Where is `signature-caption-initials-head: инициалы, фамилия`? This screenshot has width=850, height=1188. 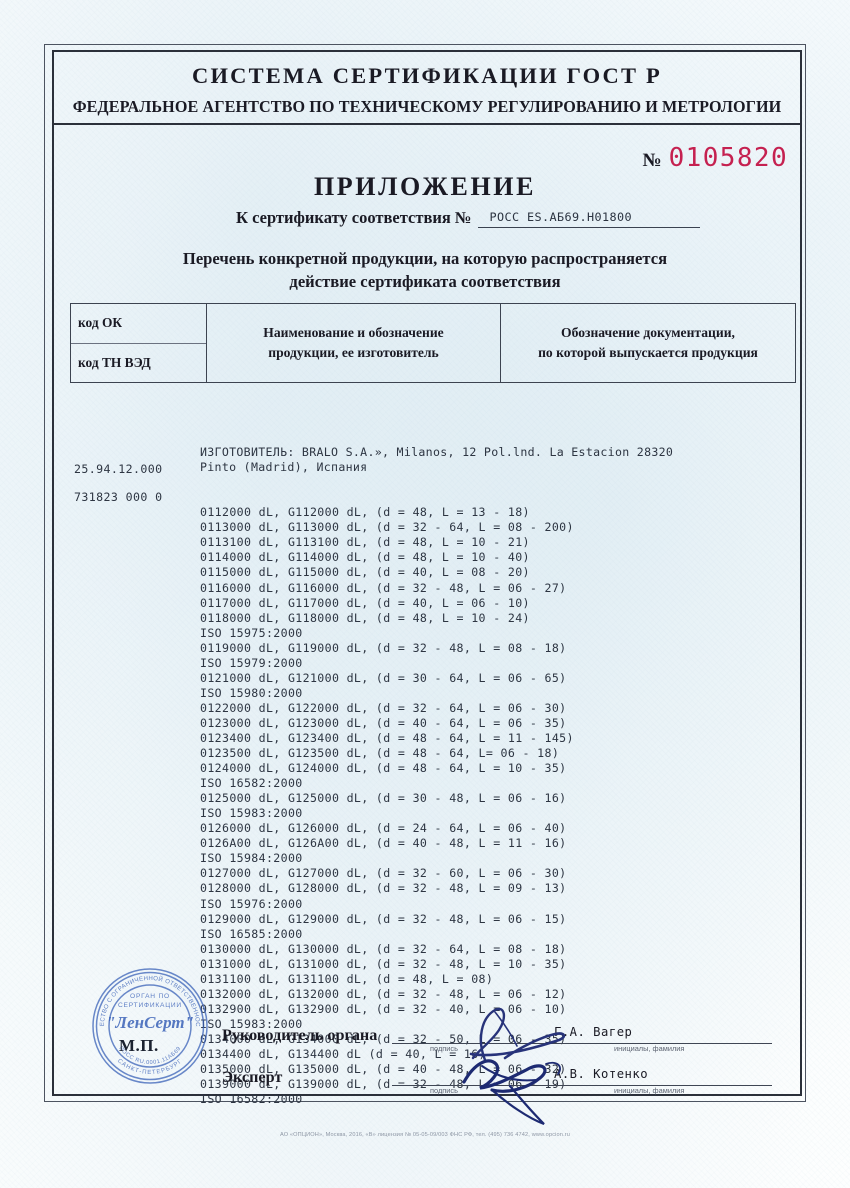 signature-caption-initials-head: инициалы, фамилия is located at coordinates (649, 1048).